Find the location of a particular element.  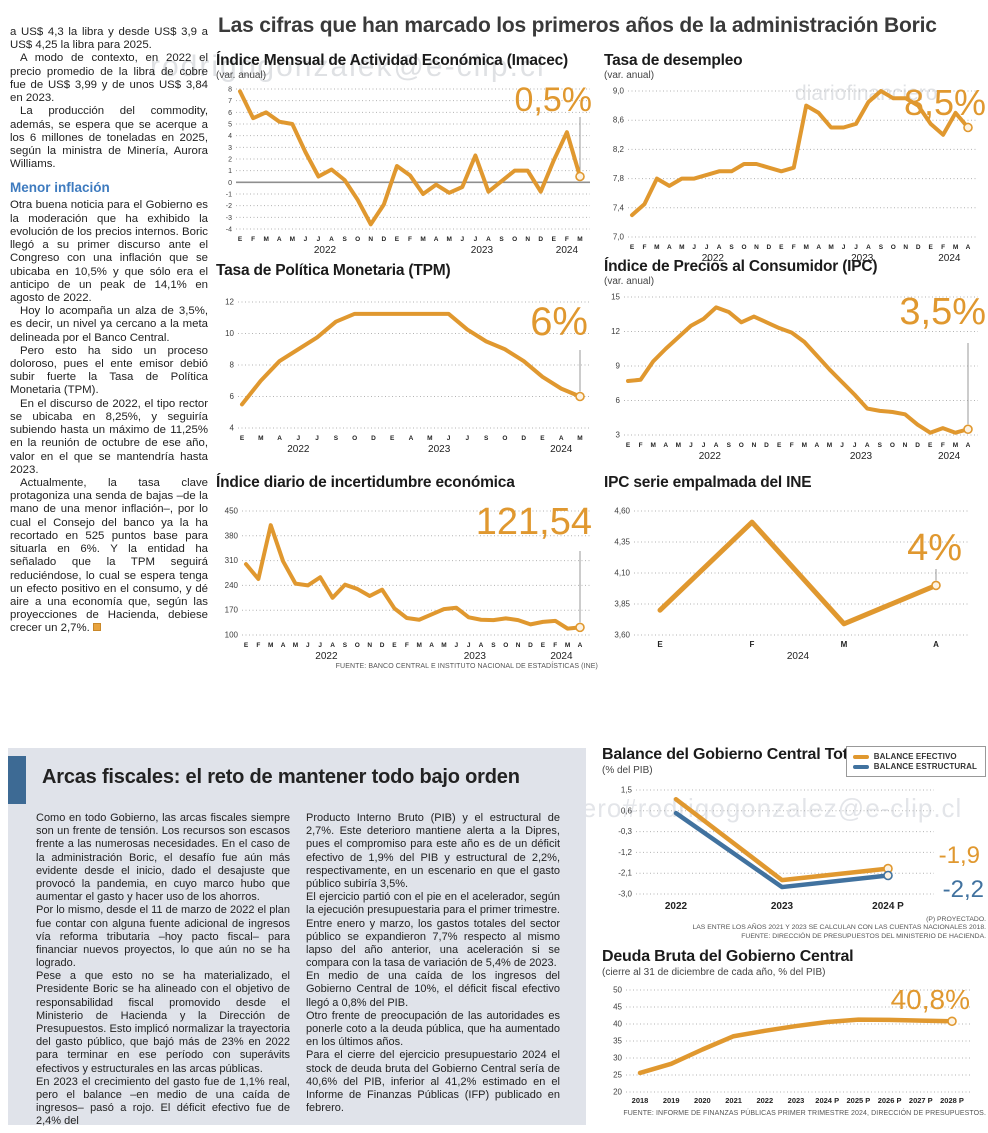

svg-text: 4,60 is located at coordinates (622, 511).